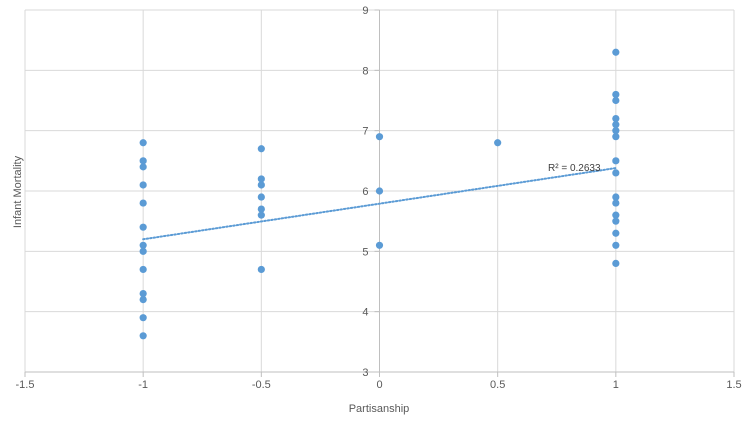  What do you see at coordinates (18, 191) in the screenshot?
I see `y-axis-title: Infant Mortality` at bounding box center [18, 191].